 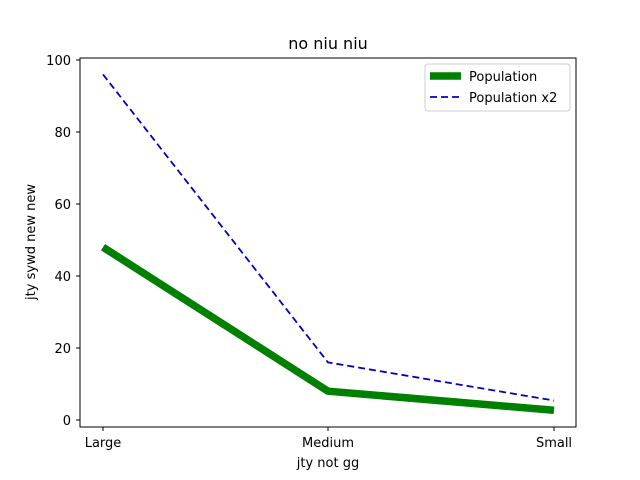 What do you see at coordinates (62, 205) in the screenshot?
I see `y-tick-label: 60` at bounding box center [62, 205].